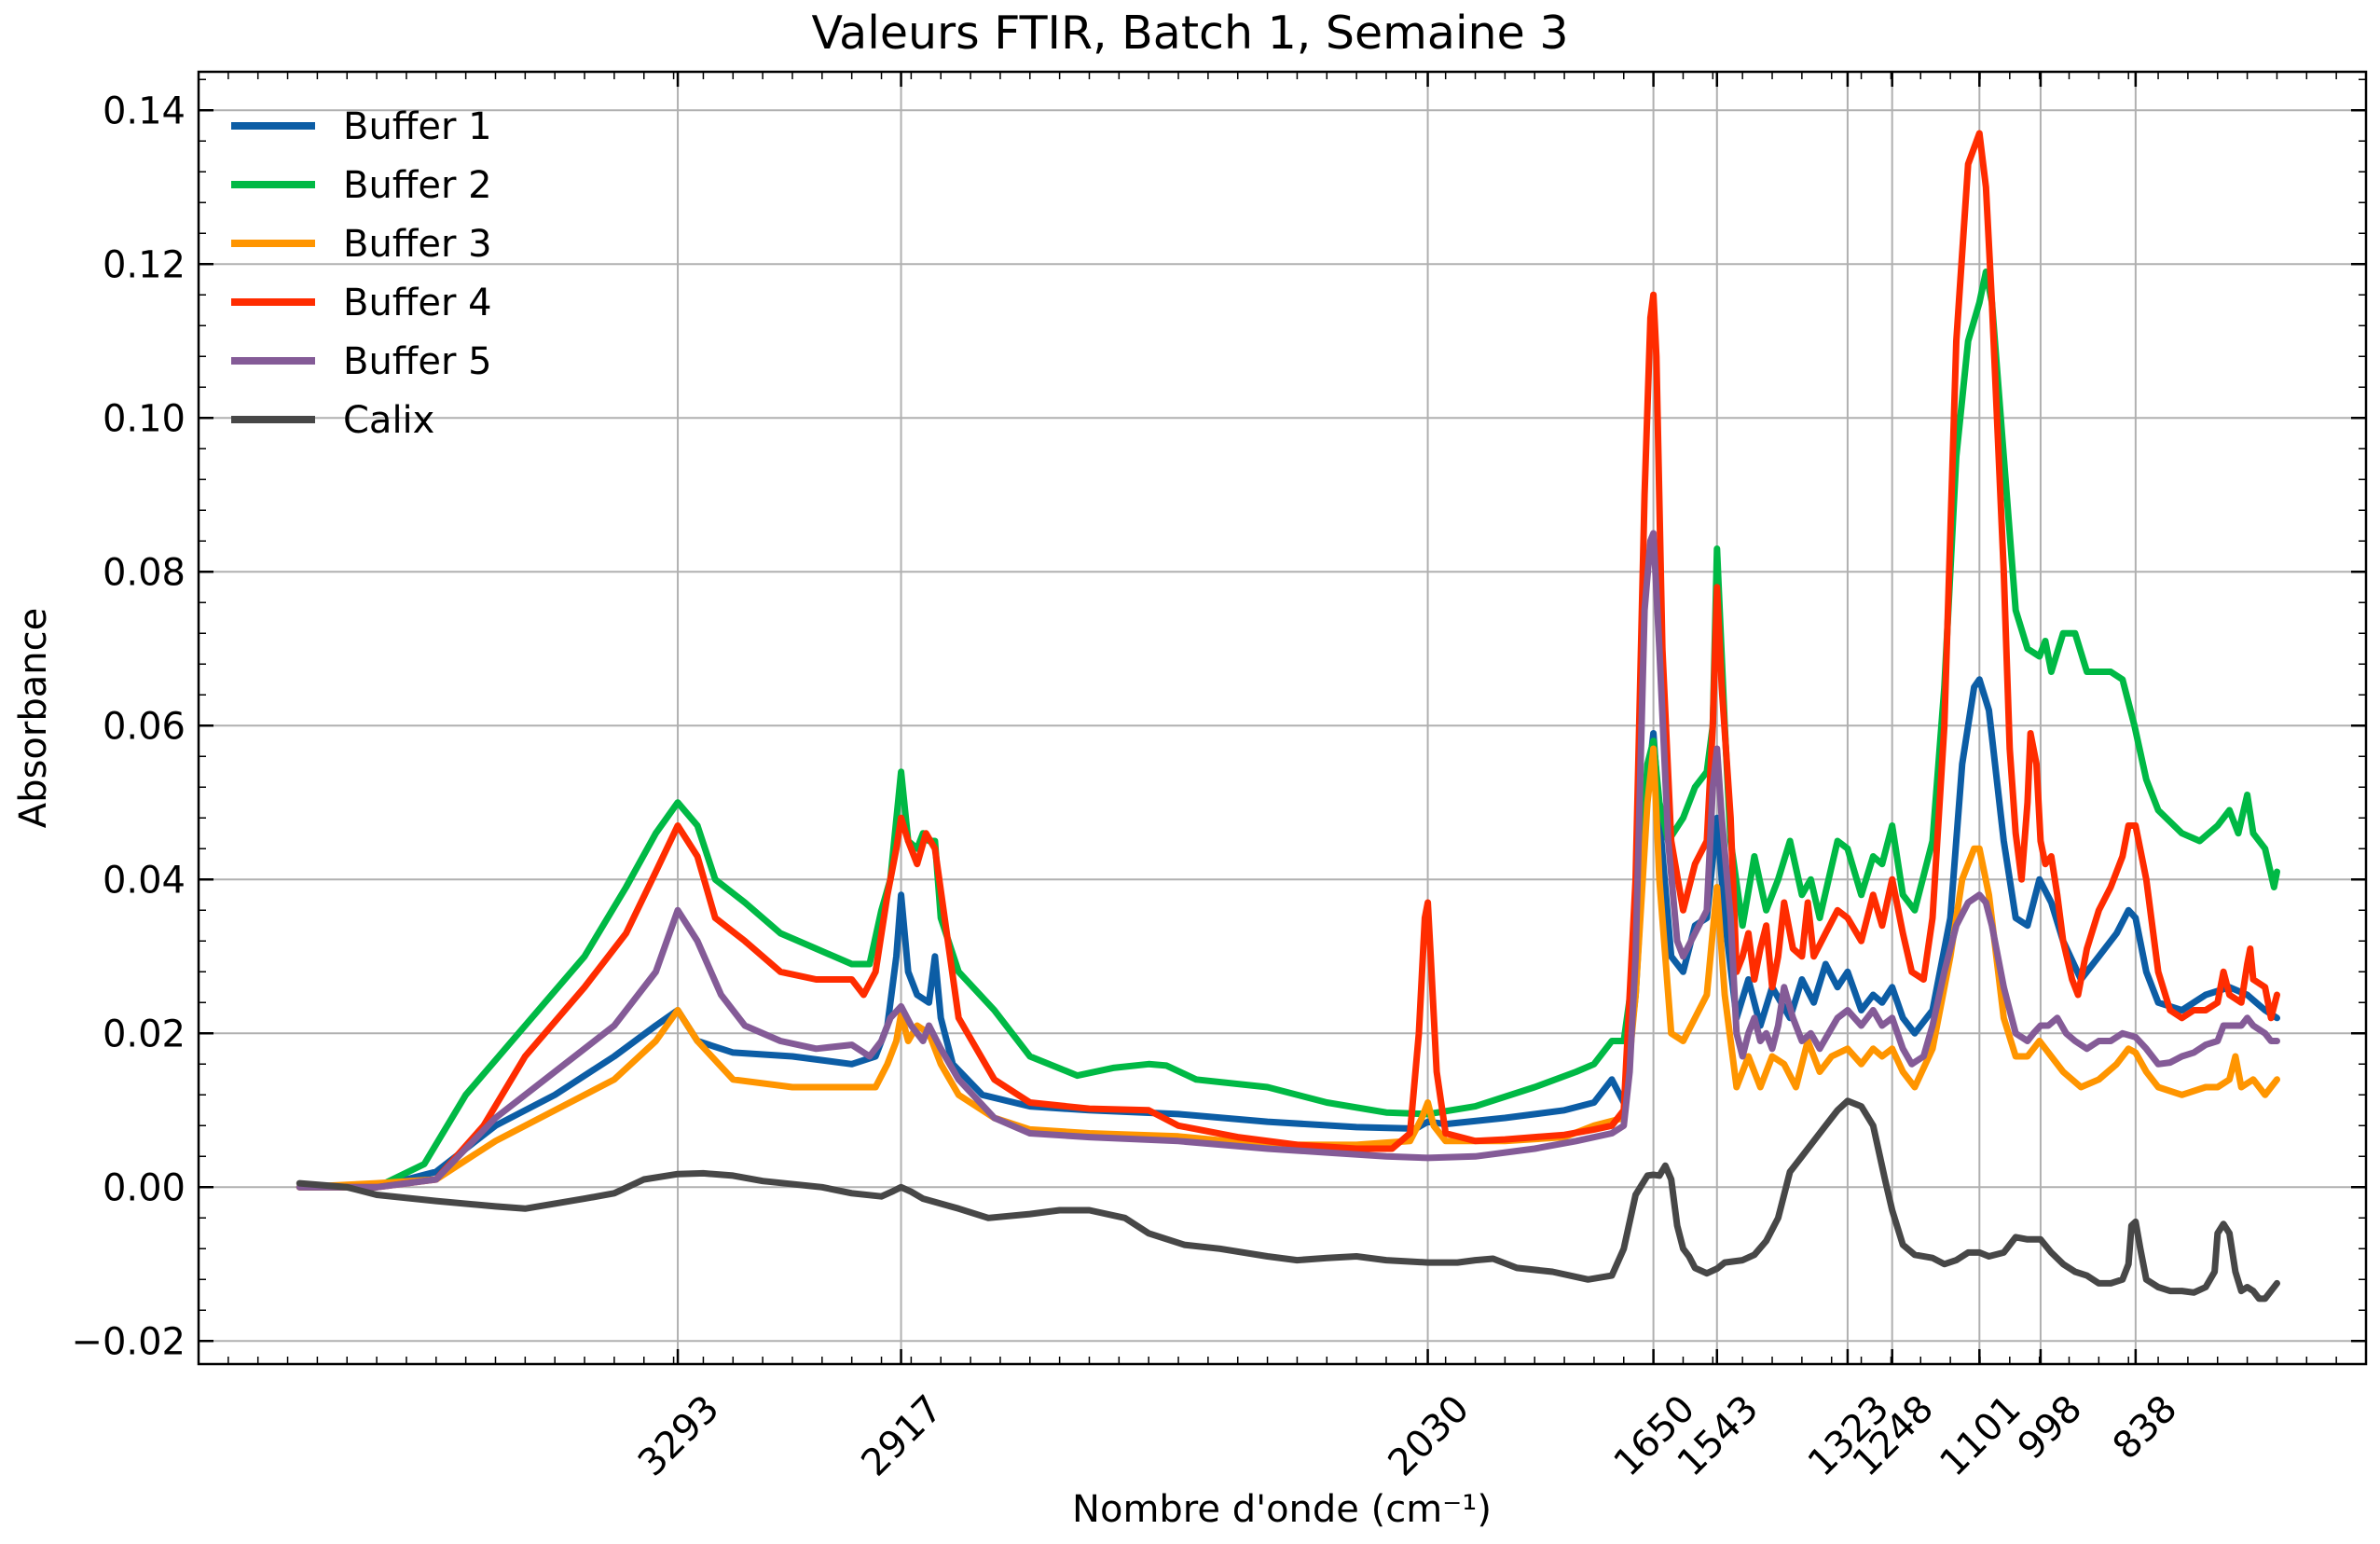 The image size is (2380, 1544). Describe the element at coordinates (144, 572) in the screenshot. I see `y-tick-label: 0.08` at that location.